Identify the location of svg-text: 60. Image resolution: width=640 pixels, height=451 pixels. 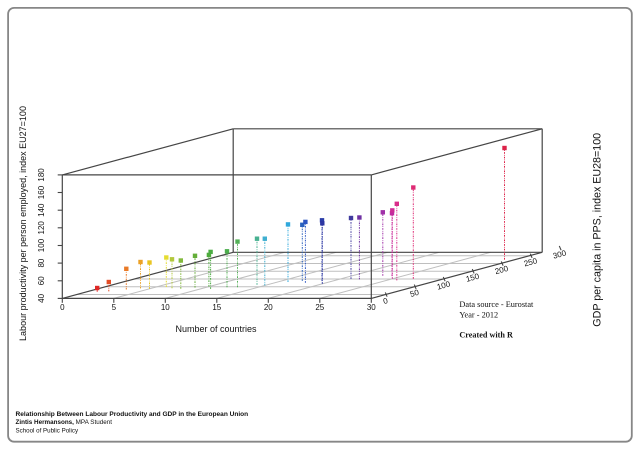
(41, 280).